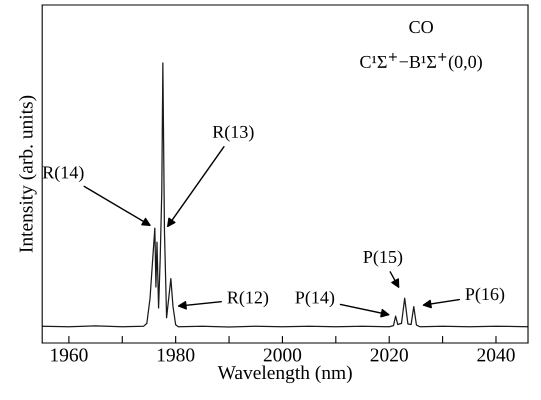 The height and width of the screenshot is (400, 541). Describe the element at coordinates (69, 355) in the screenshot. I see `x-tick-label: 1960` at that location.